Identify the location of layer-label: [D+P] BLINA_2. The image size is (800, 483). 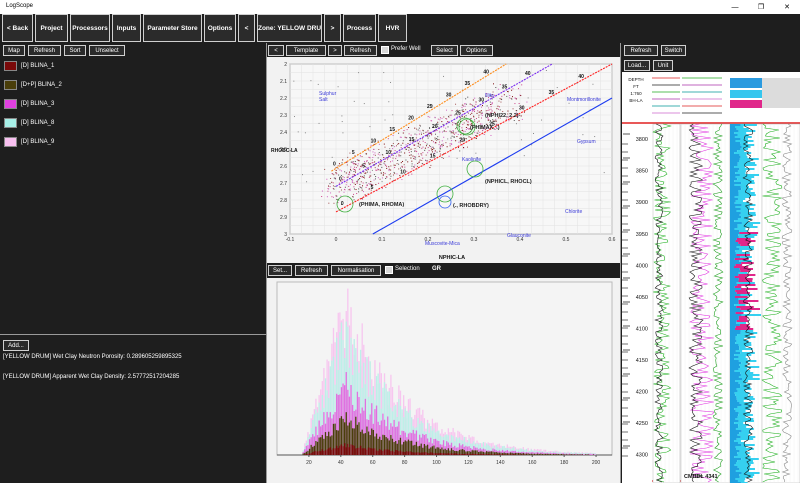
(41, 85).